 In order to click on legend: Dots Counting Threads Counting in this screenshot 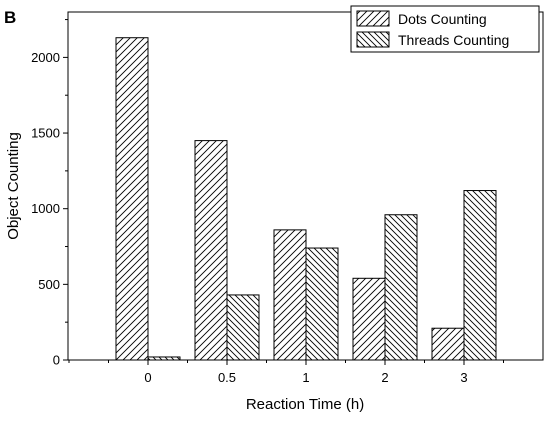, I will do `click(445, 29)`.